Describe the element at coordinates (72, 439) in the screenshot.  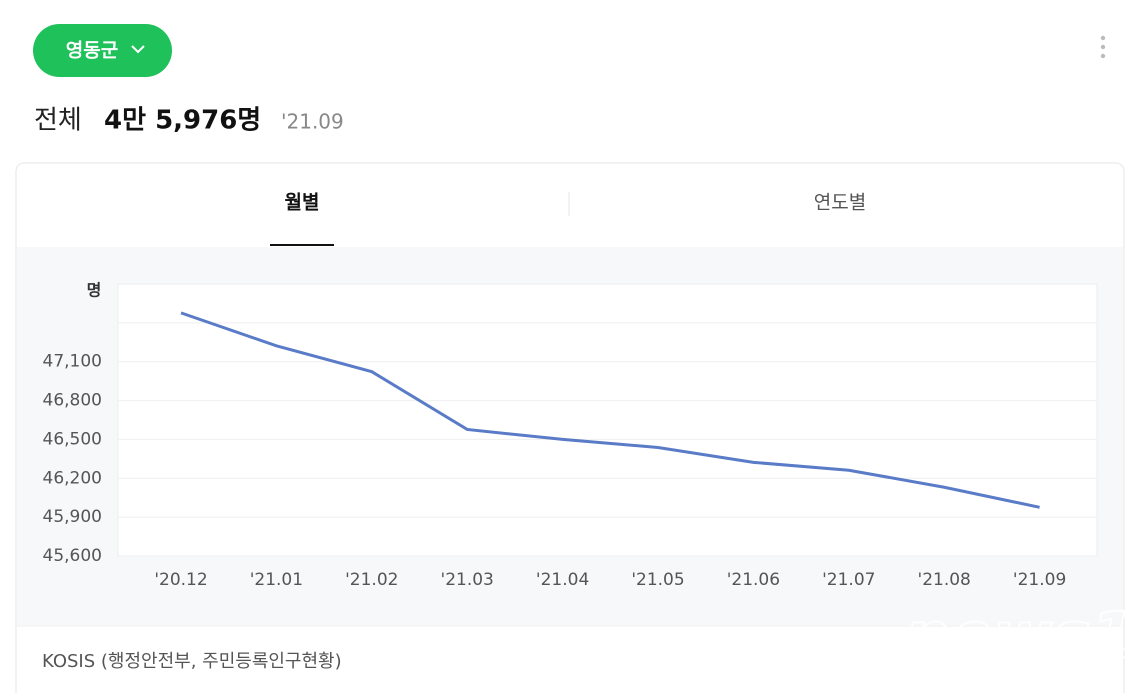
I see `y-tick-label: 46,500` at that location.